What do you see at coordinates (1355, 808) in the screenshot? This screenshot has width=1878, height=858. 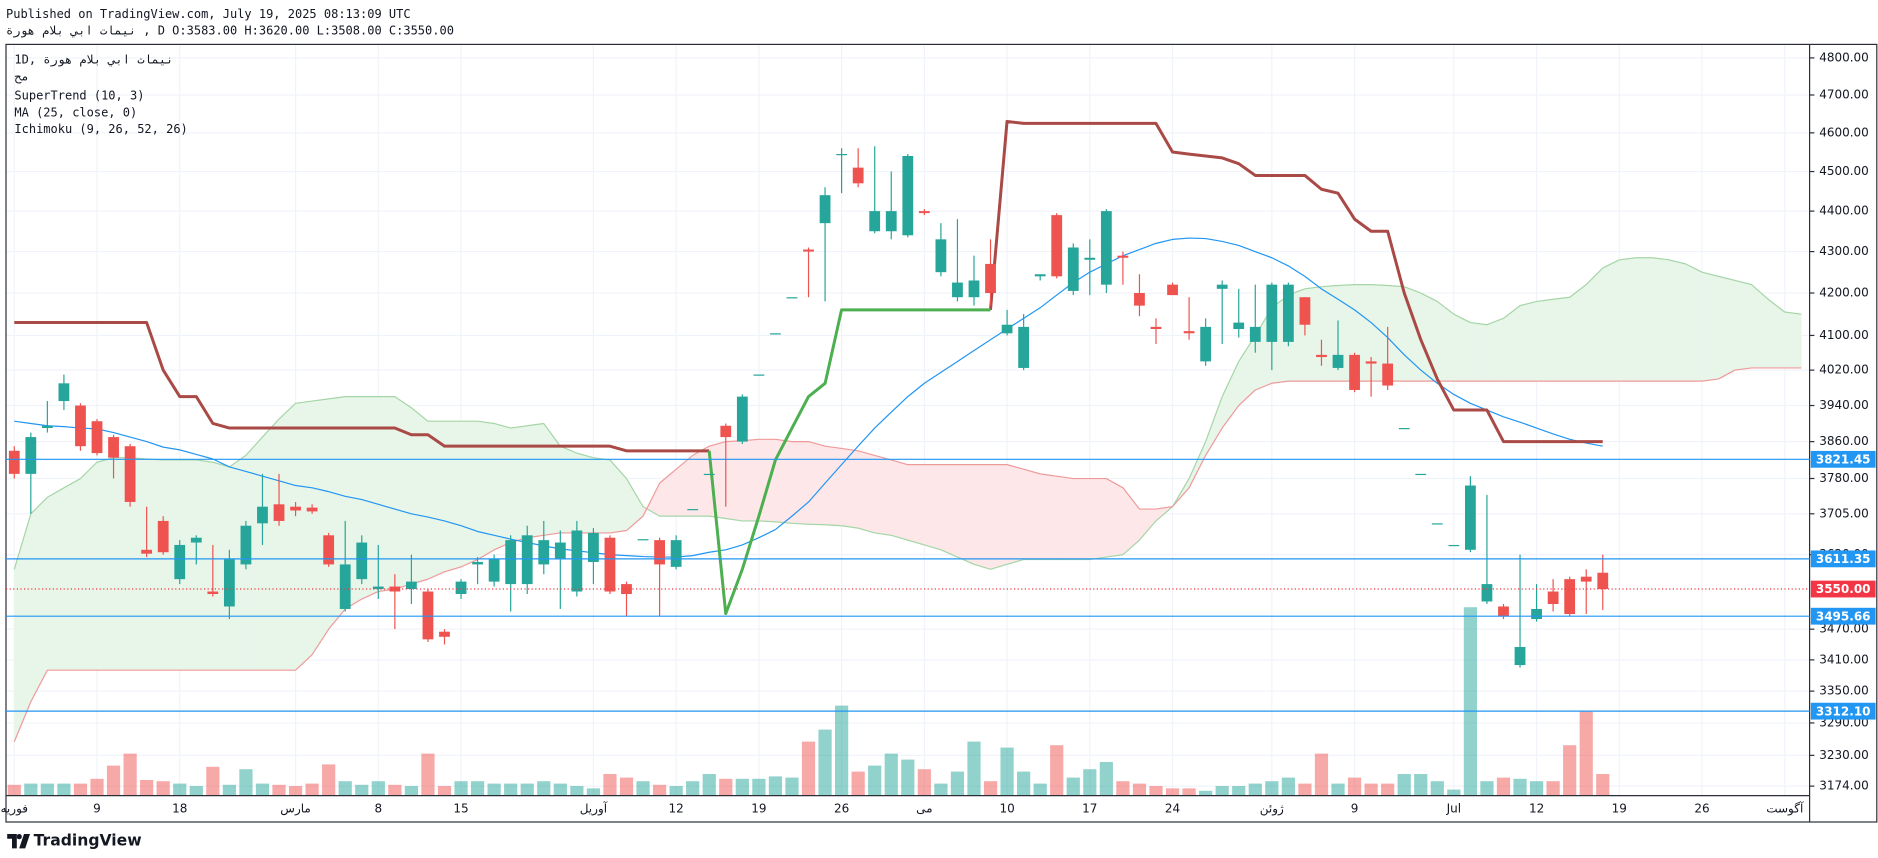 I see `x-tick-label: 9` at bounding box center [1355, 808].